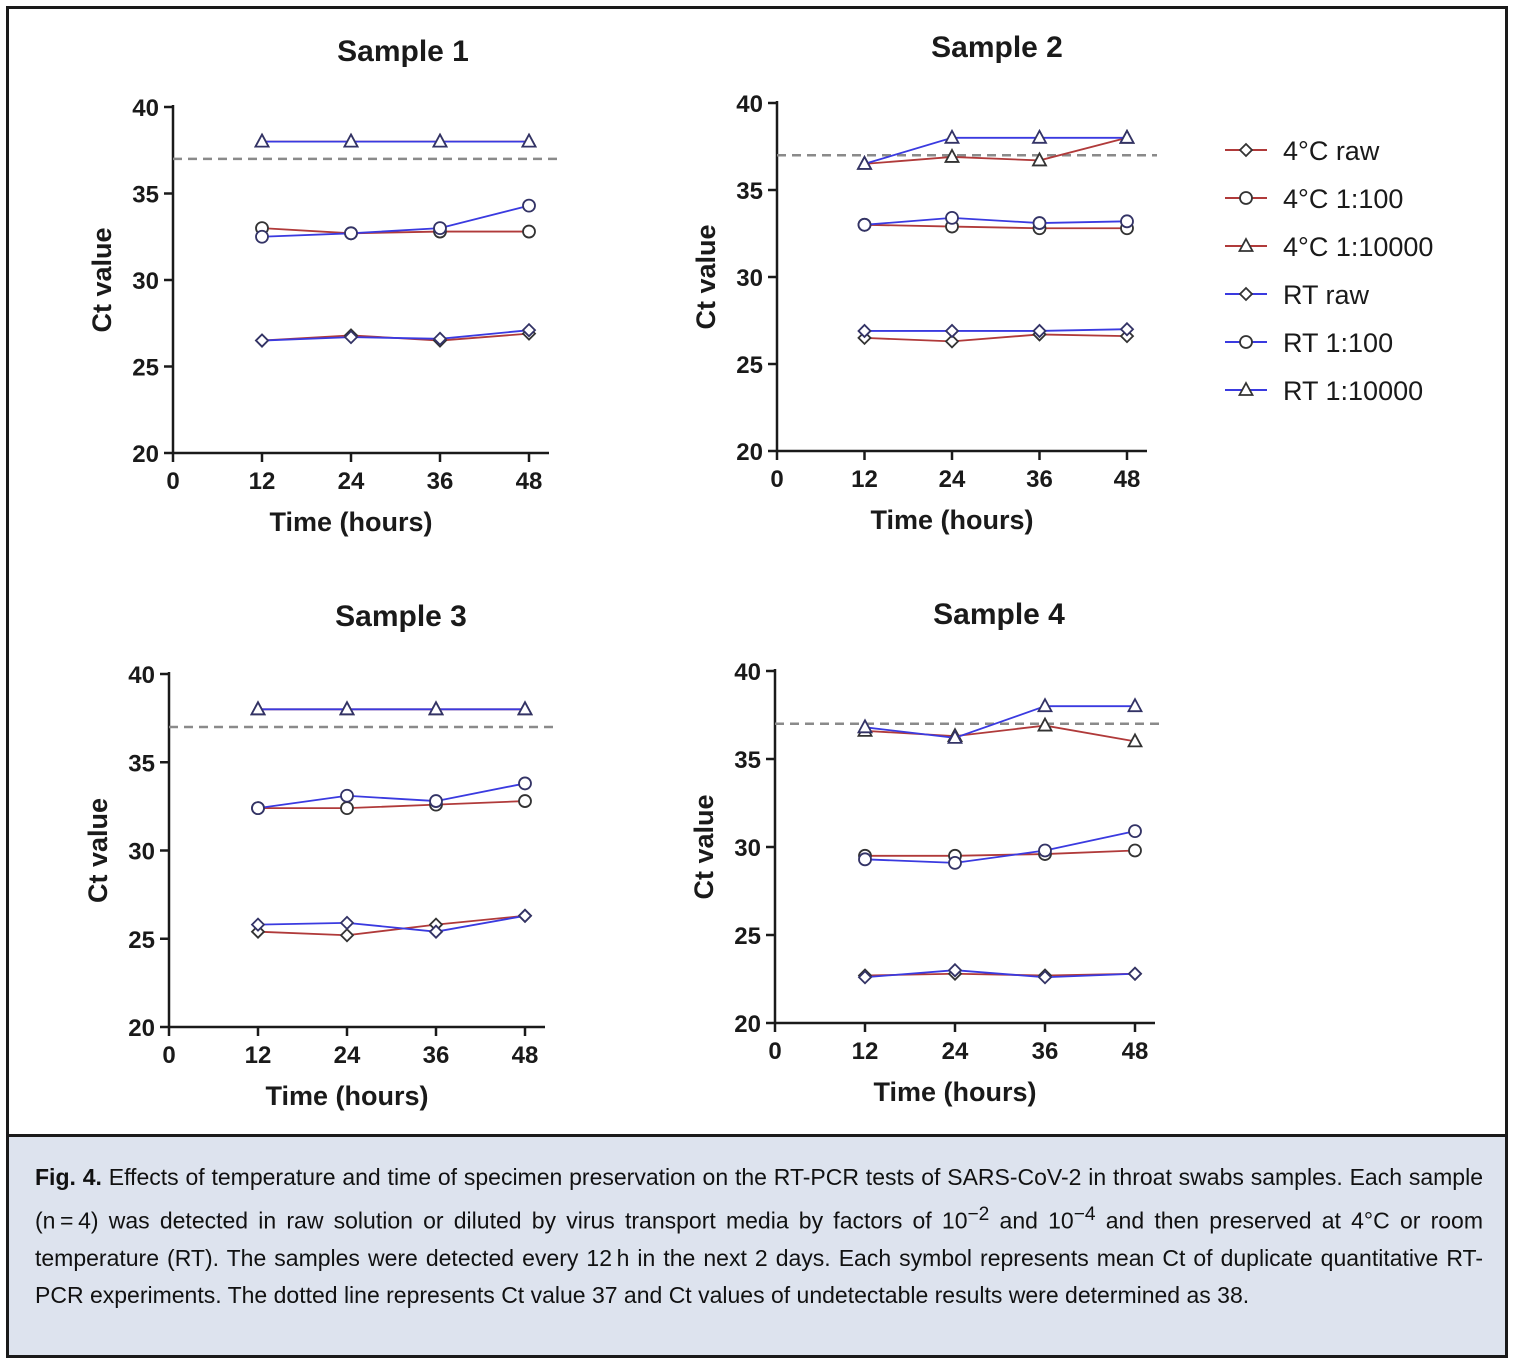  I want to click on legend-item: 4°C 1:100, so click(1314, 199).